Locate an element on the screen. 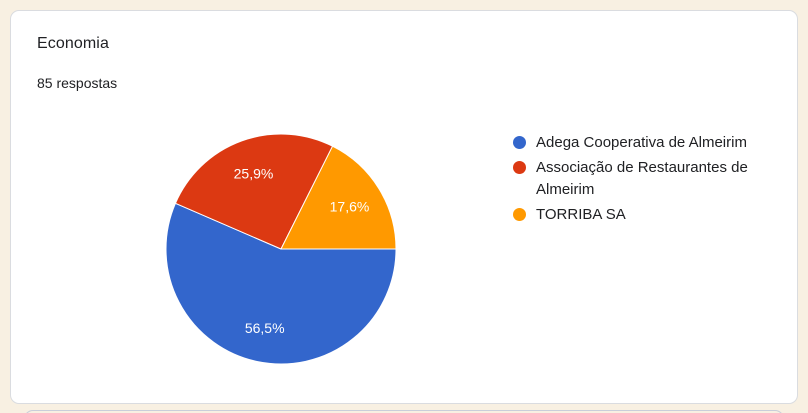 This screenshot has width=808, height=413. question-title: Economia is located at coordinates (73, 43).